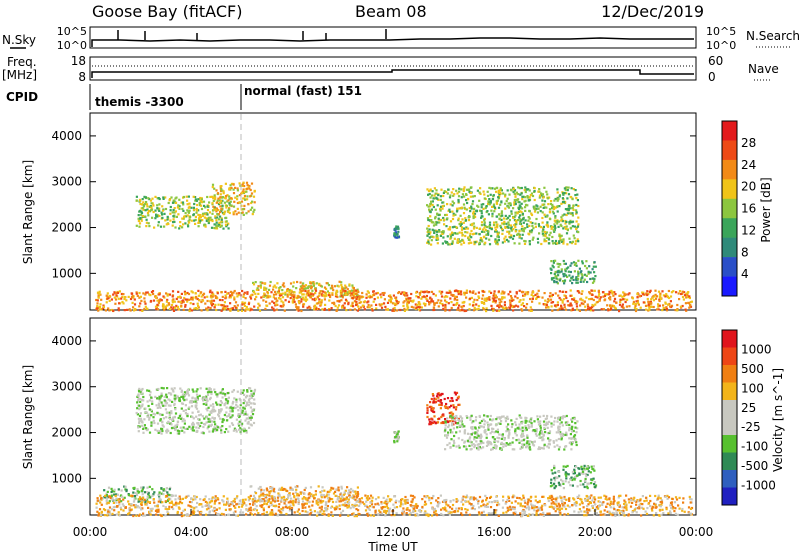 The width and height of the screenshot is (800, 554). What do you see at coordinates (401, 38) in the screenshot?
I see `noise-panel: N.Sky 10^5 10^0 10^5 10^0 N.Search` at bounding box center [401, 38].